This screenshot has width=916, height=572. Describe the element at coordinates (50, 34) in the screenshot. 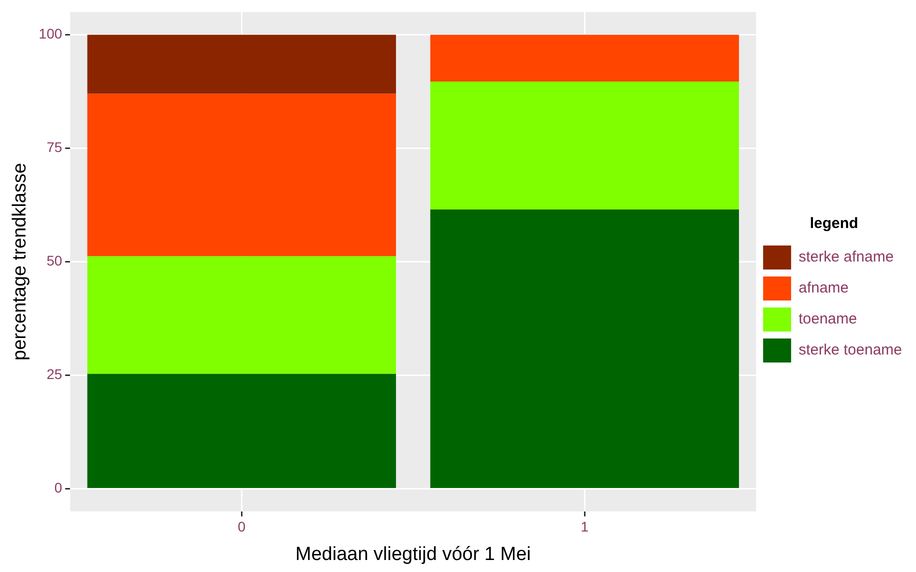

I see `y-tick-label: 100` at that location.